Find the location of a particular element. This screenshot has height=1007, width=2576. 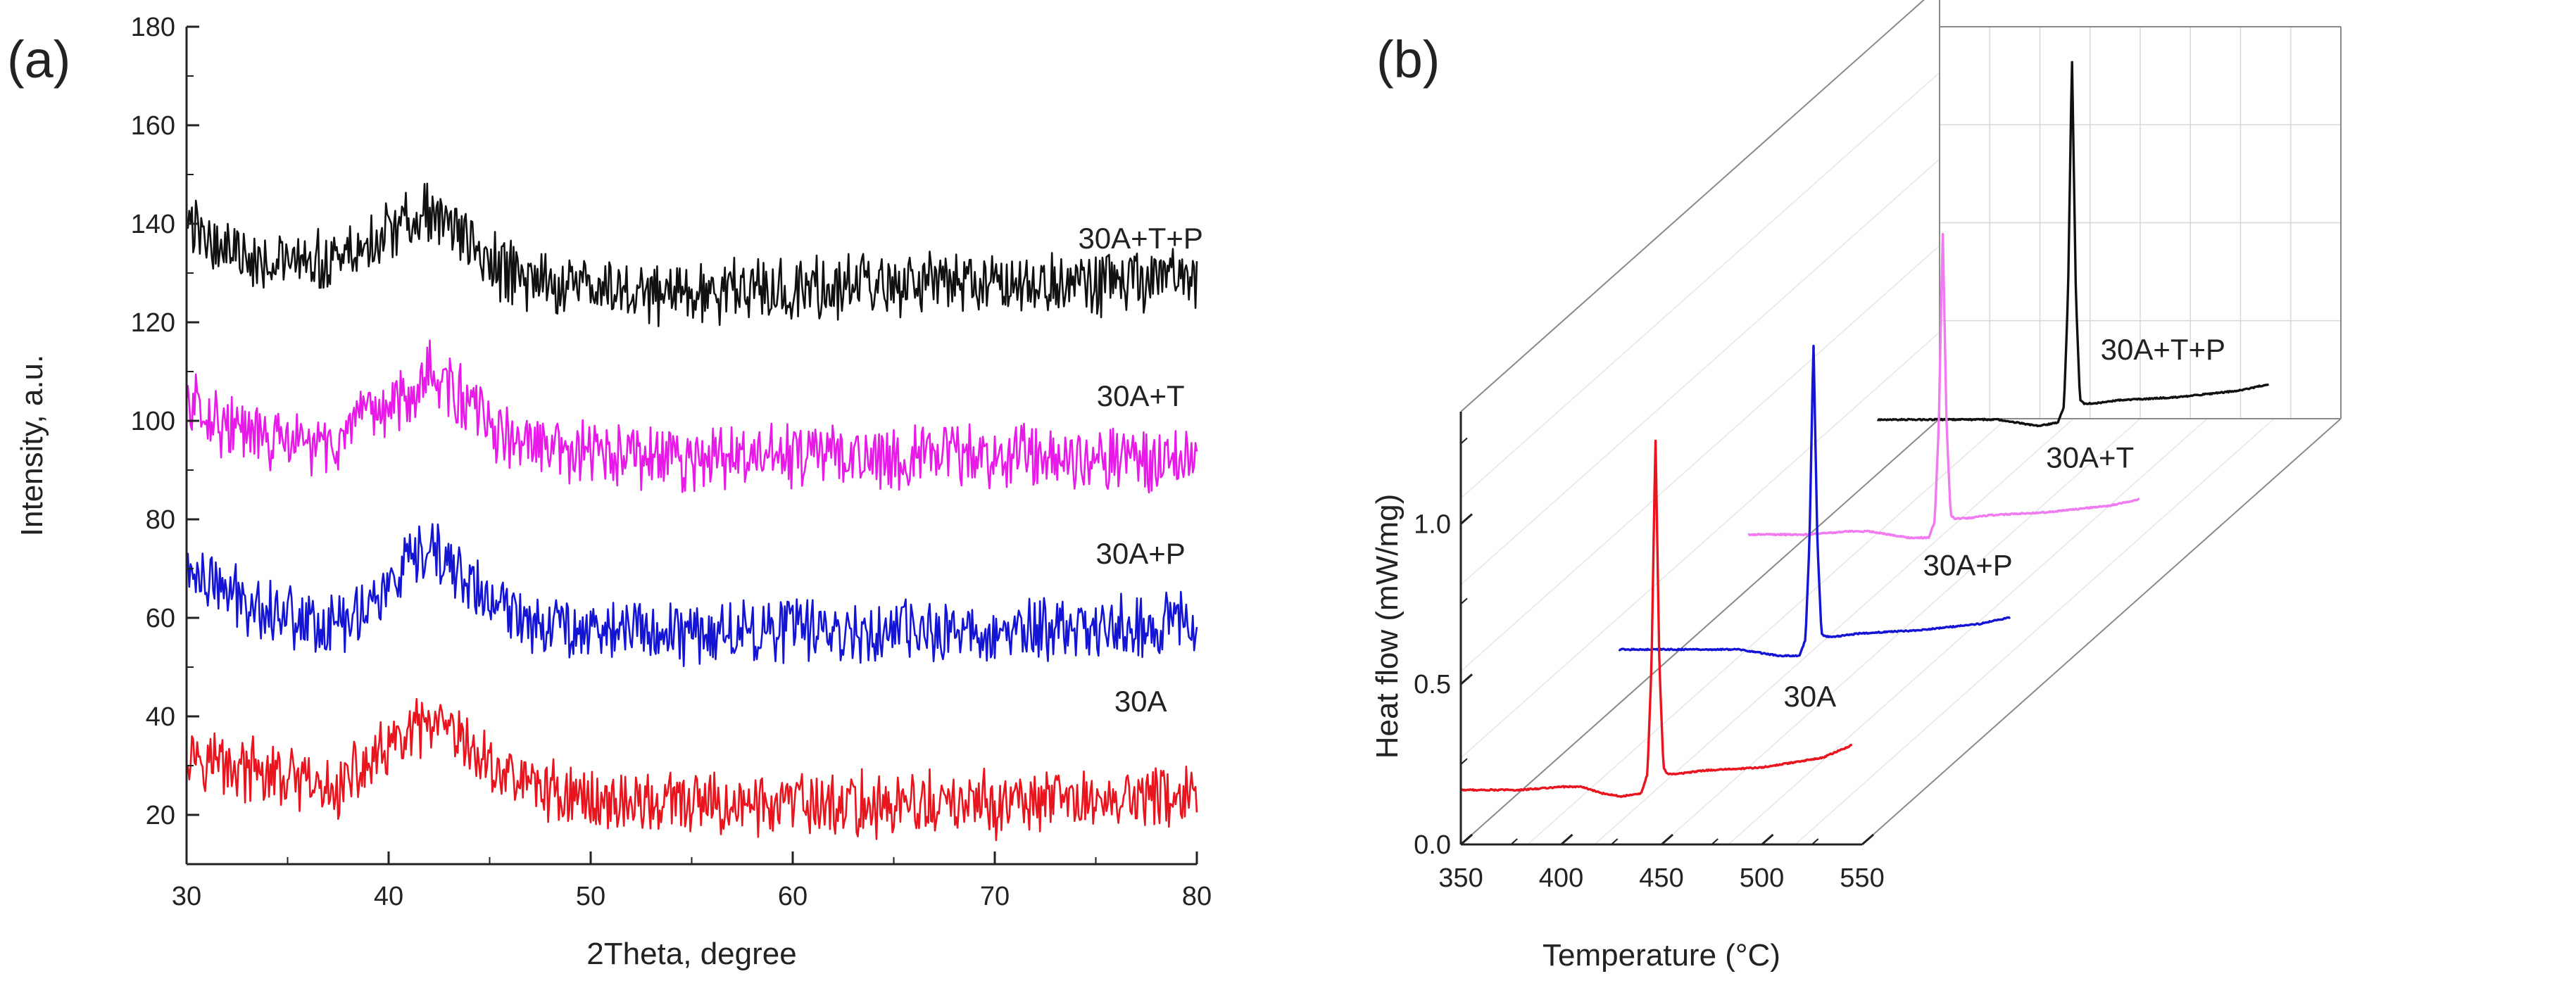

y-tick-label: 100 is located at coordinates (153, 422).